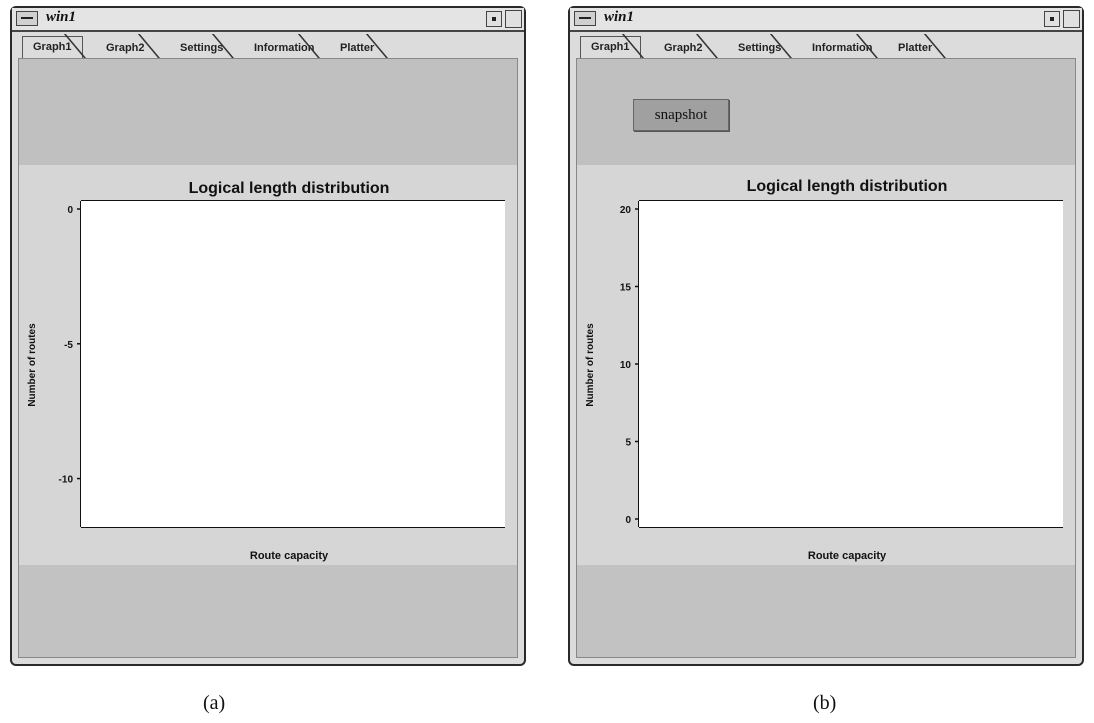  What do you see at coordinates (825, 703) in the screenshot?
I see `caption-b: (b)` at bounding box center [825, 703].